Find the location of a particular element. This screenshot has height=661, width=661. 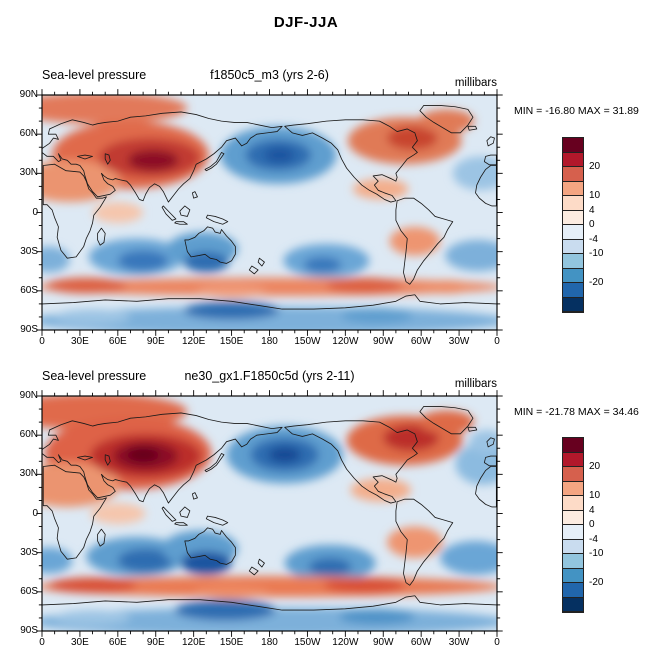

panel2-lat-tick-label: 60N is located at coordinates (28, 435).